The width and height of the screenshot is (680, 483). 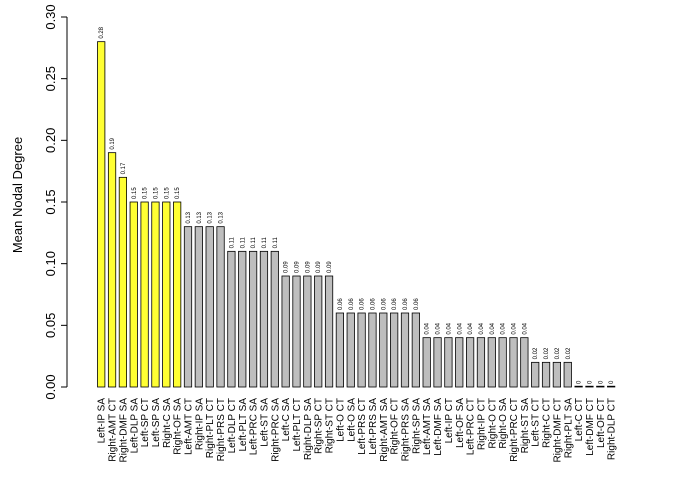 I want to click on category-label: Left-ST SA, so click(x=264, y=422).